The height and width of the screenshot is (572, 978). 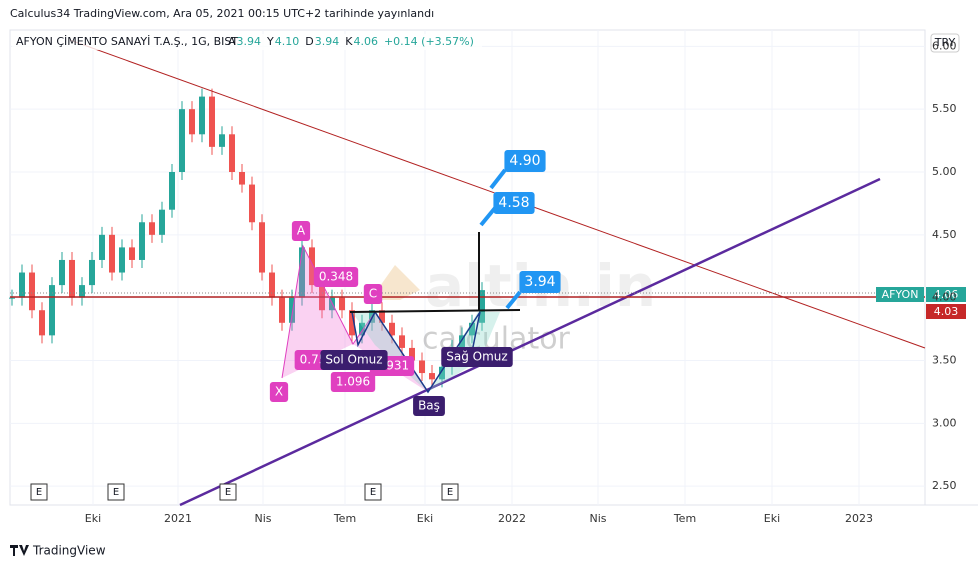 What do you see at coordinates (944, 422) in the screenshot?
I see `y-tick-label: 3.00` at bounding box center [944, 422].